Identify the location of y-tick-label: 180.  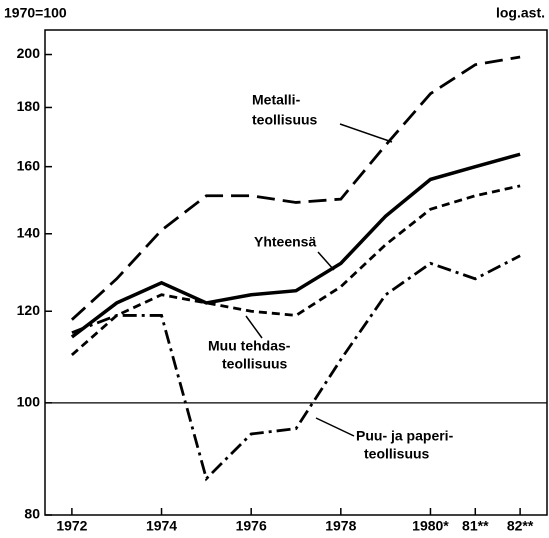
(29, 106).